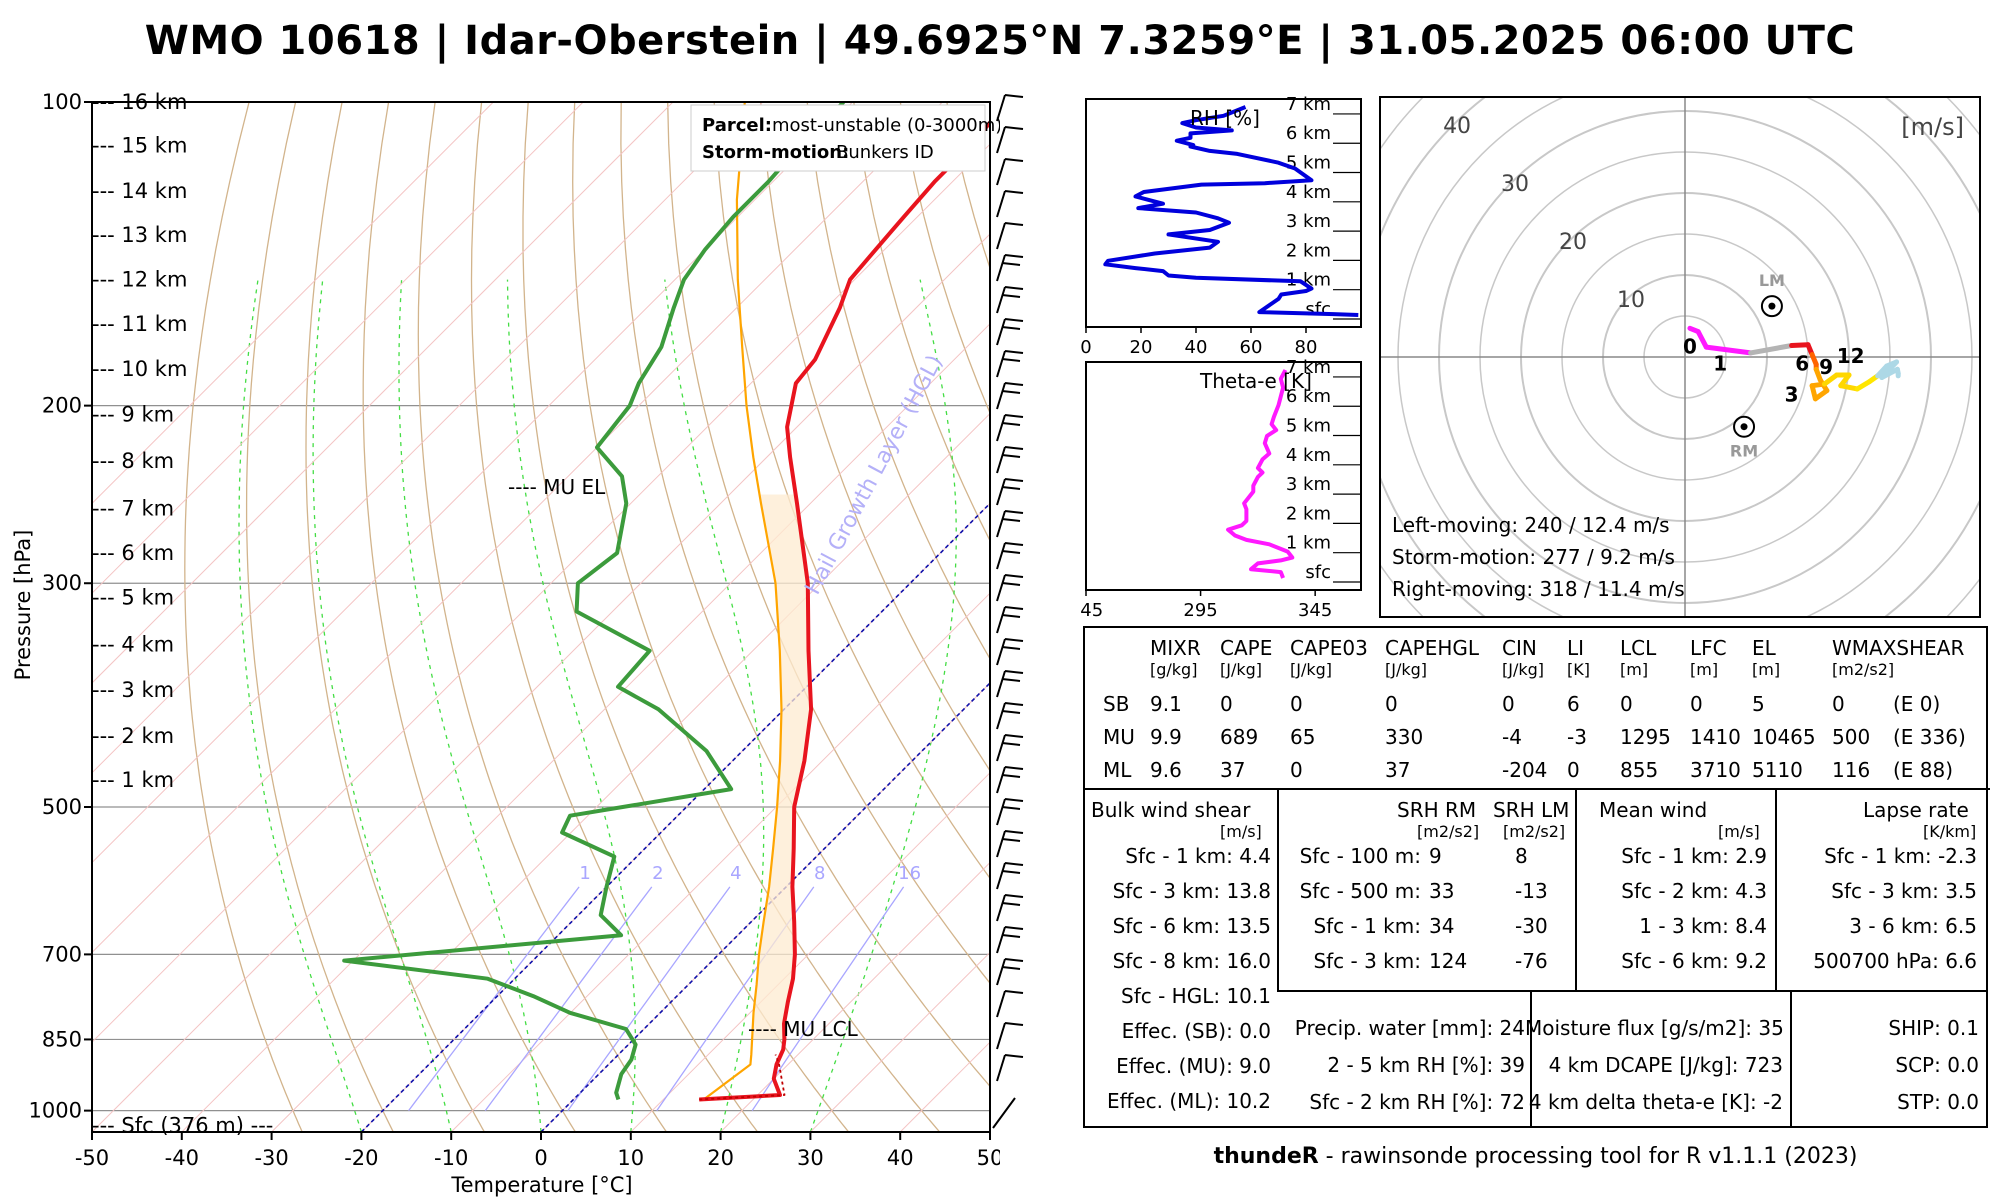 Image resolution: width=2000 pixels, height=1200 pixels. I want to click on hodograph-height-label: 1, so click(1720, 364).